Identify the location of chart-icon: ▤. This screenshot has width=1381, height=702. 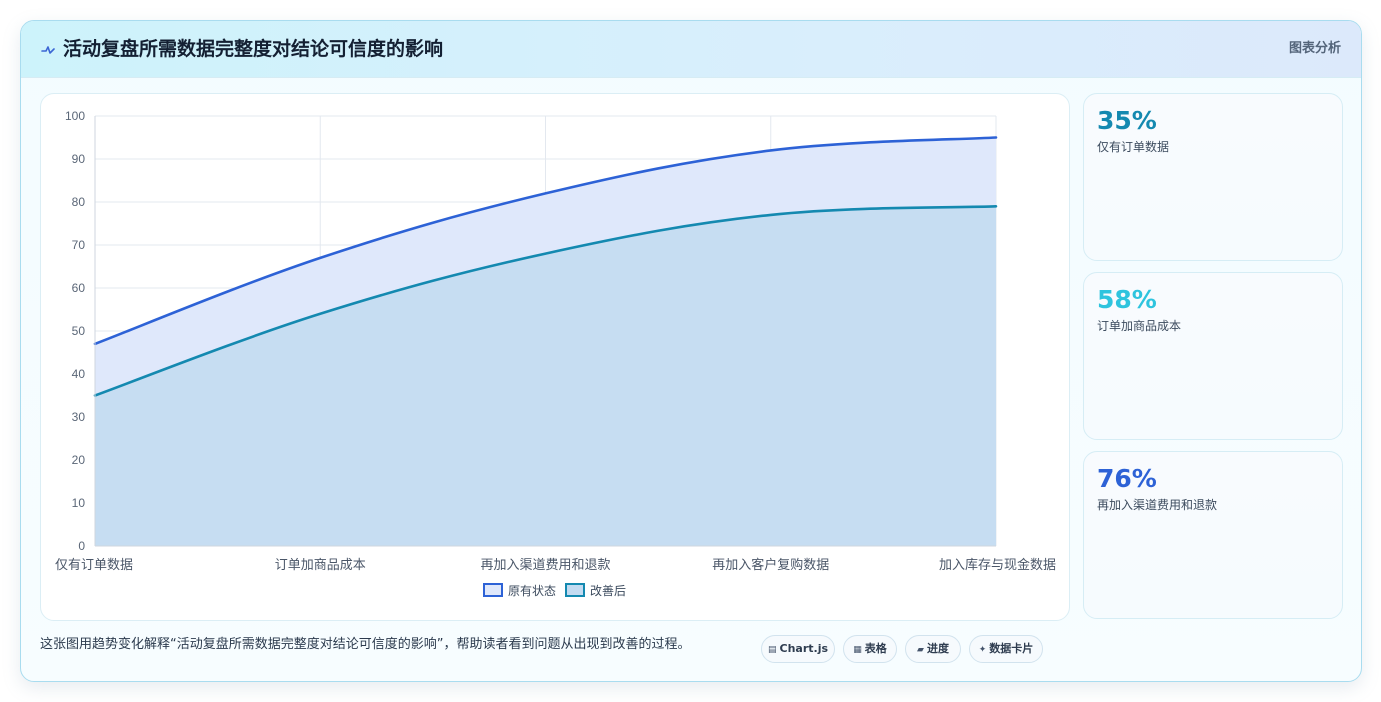
(772, 650).